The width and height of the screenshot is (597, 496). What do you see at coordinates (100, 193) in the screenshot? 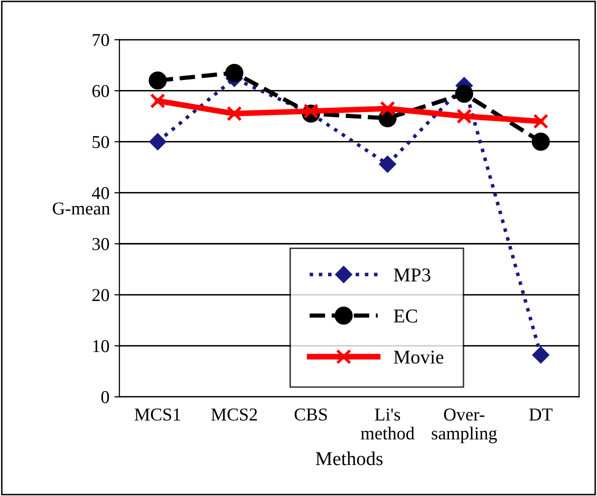
I see `y-tick-label: 40` at bounding box center [100, 193].